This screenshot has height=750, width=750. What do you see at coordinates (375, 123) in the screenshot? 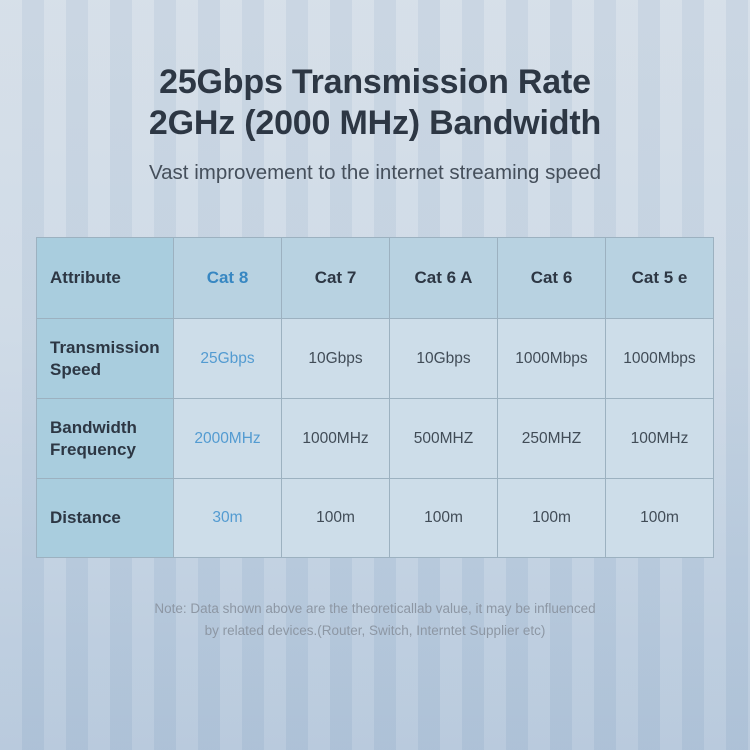
I see `title-line-2: 2GHz (2000 MHz) Bandwidth` at bounding box center [375, 123].